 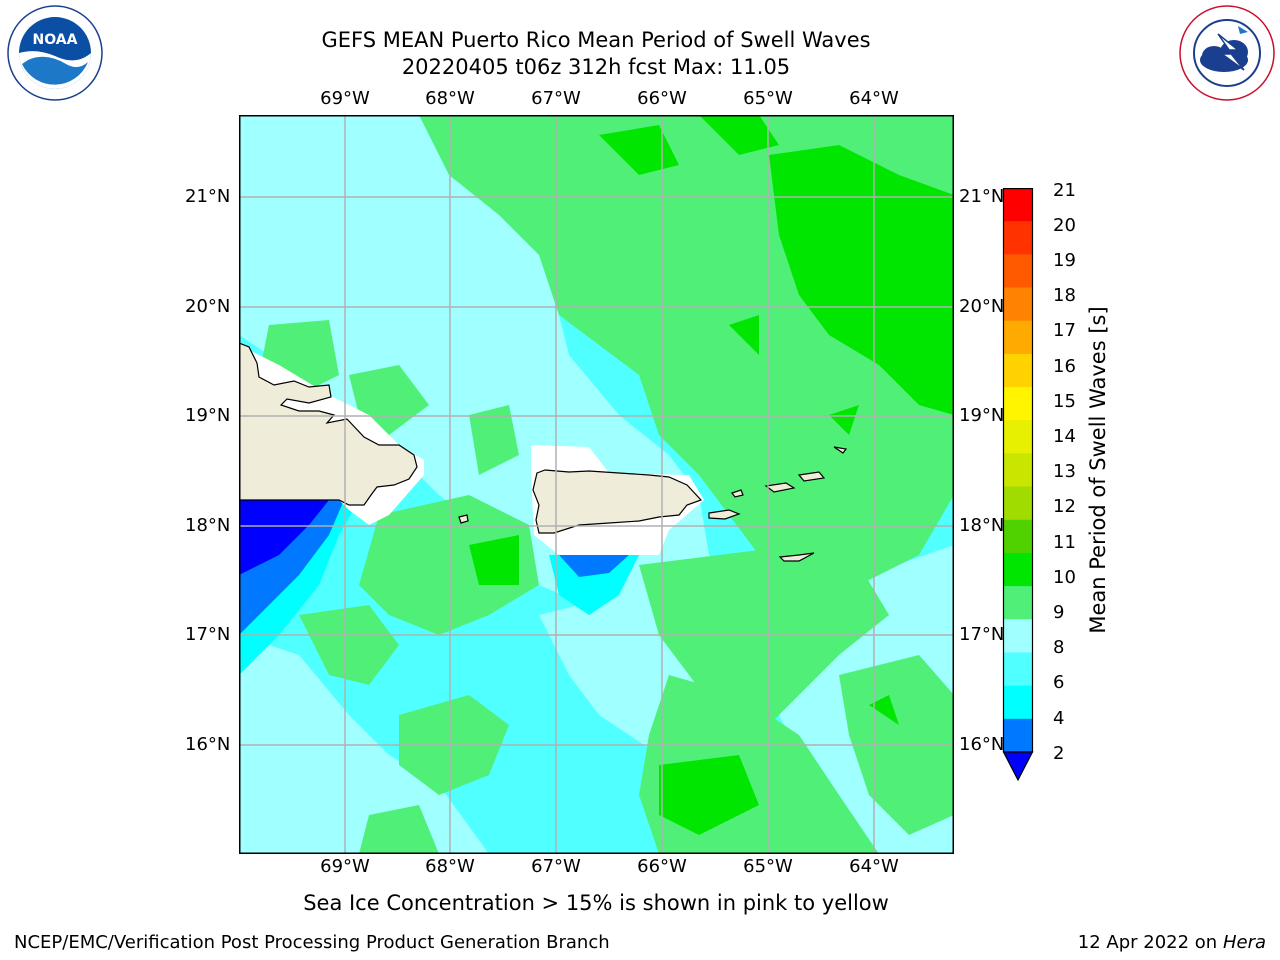 I want to click on hispaniola-land, so click(x=328, y=424).